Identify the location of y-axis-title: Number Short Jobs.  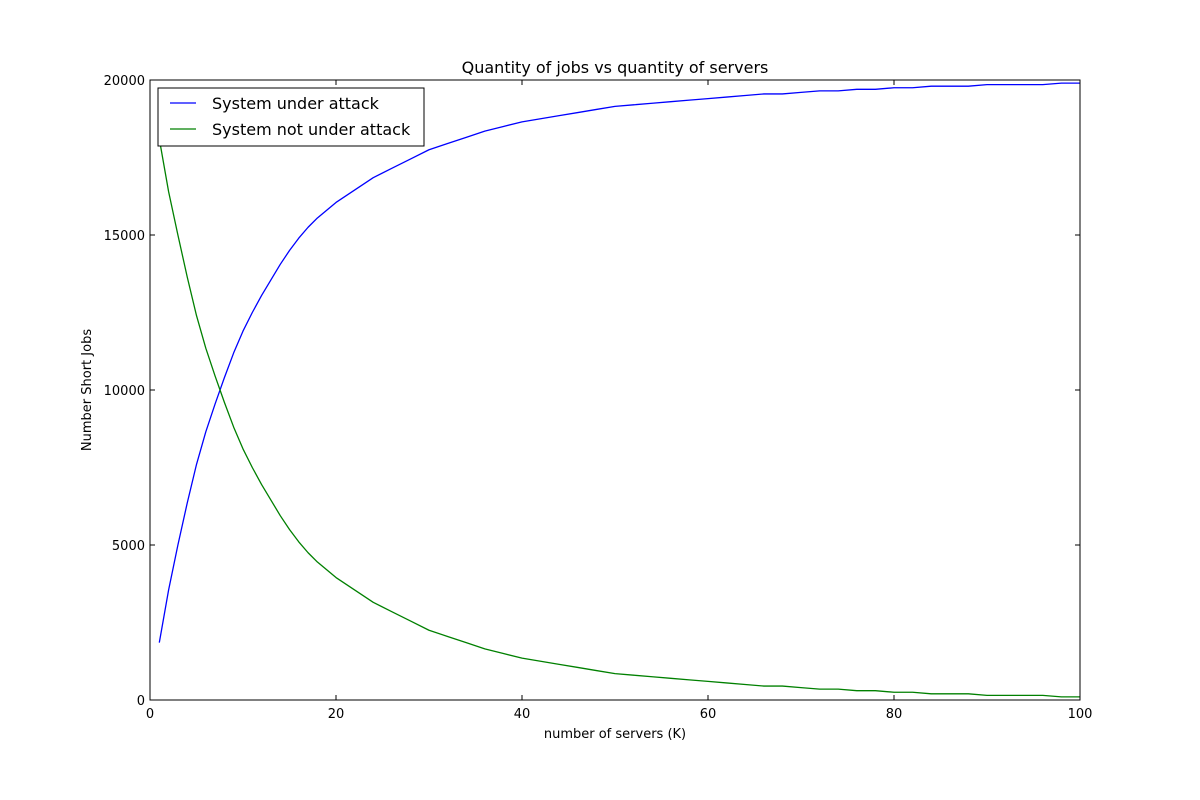
(87, 390).